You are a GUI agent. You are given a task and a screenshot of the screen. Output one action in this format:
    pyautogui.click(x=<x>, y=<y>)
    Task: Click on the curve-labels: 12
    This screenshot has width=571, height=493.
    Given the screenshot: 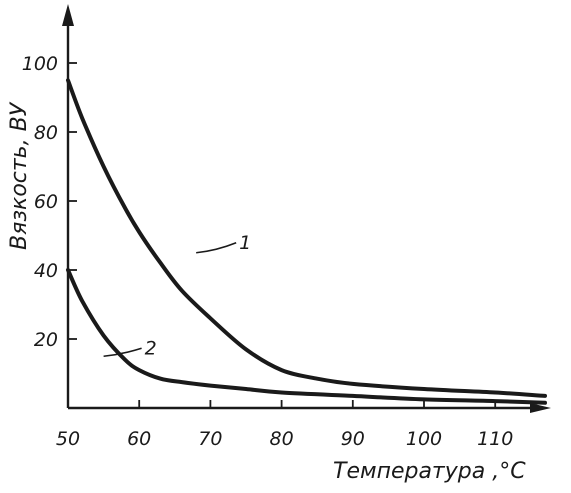 What is the action you would take?
    pyautogui.click(x=177, y=295)
    